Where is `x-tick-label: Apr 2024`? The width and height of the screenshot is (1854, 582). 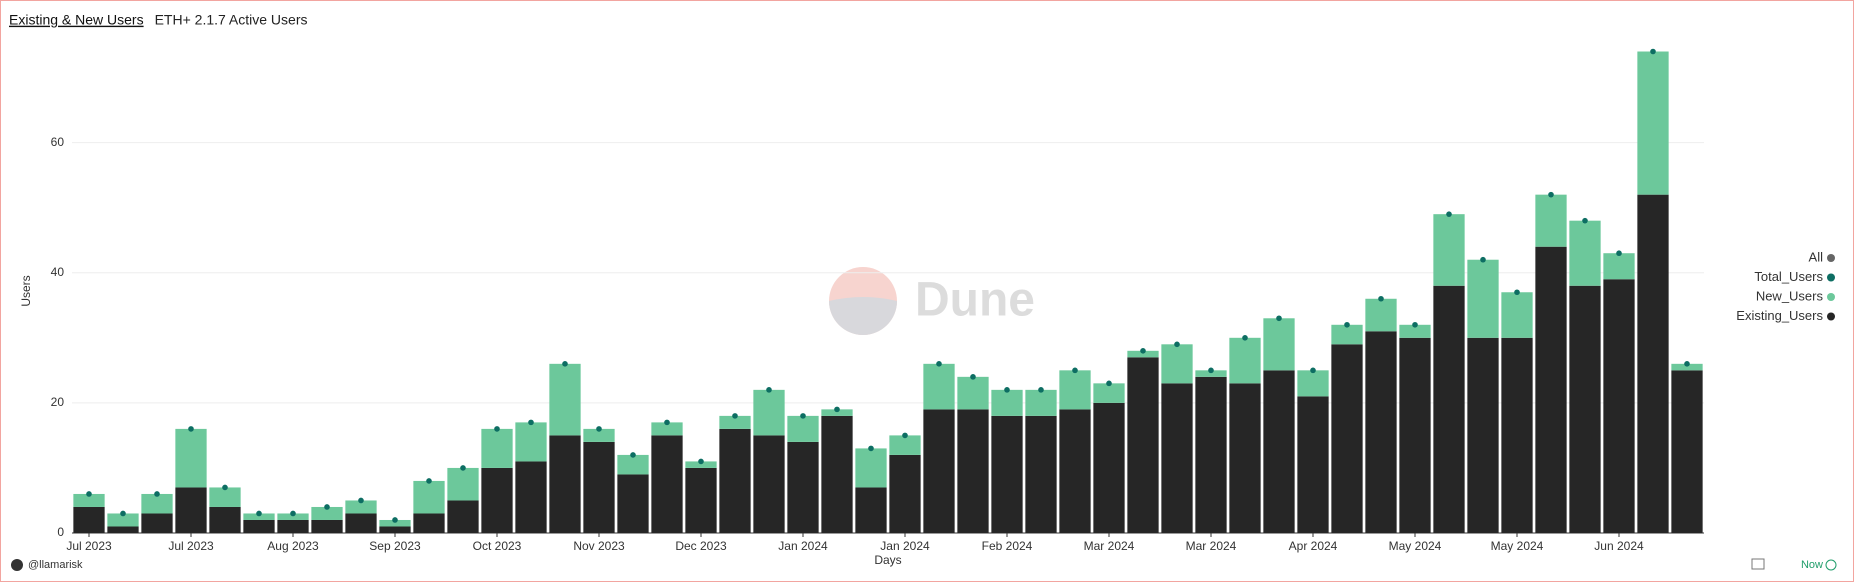
x-tick-label: Apr 2024 is located at coordinates (1313, 546).